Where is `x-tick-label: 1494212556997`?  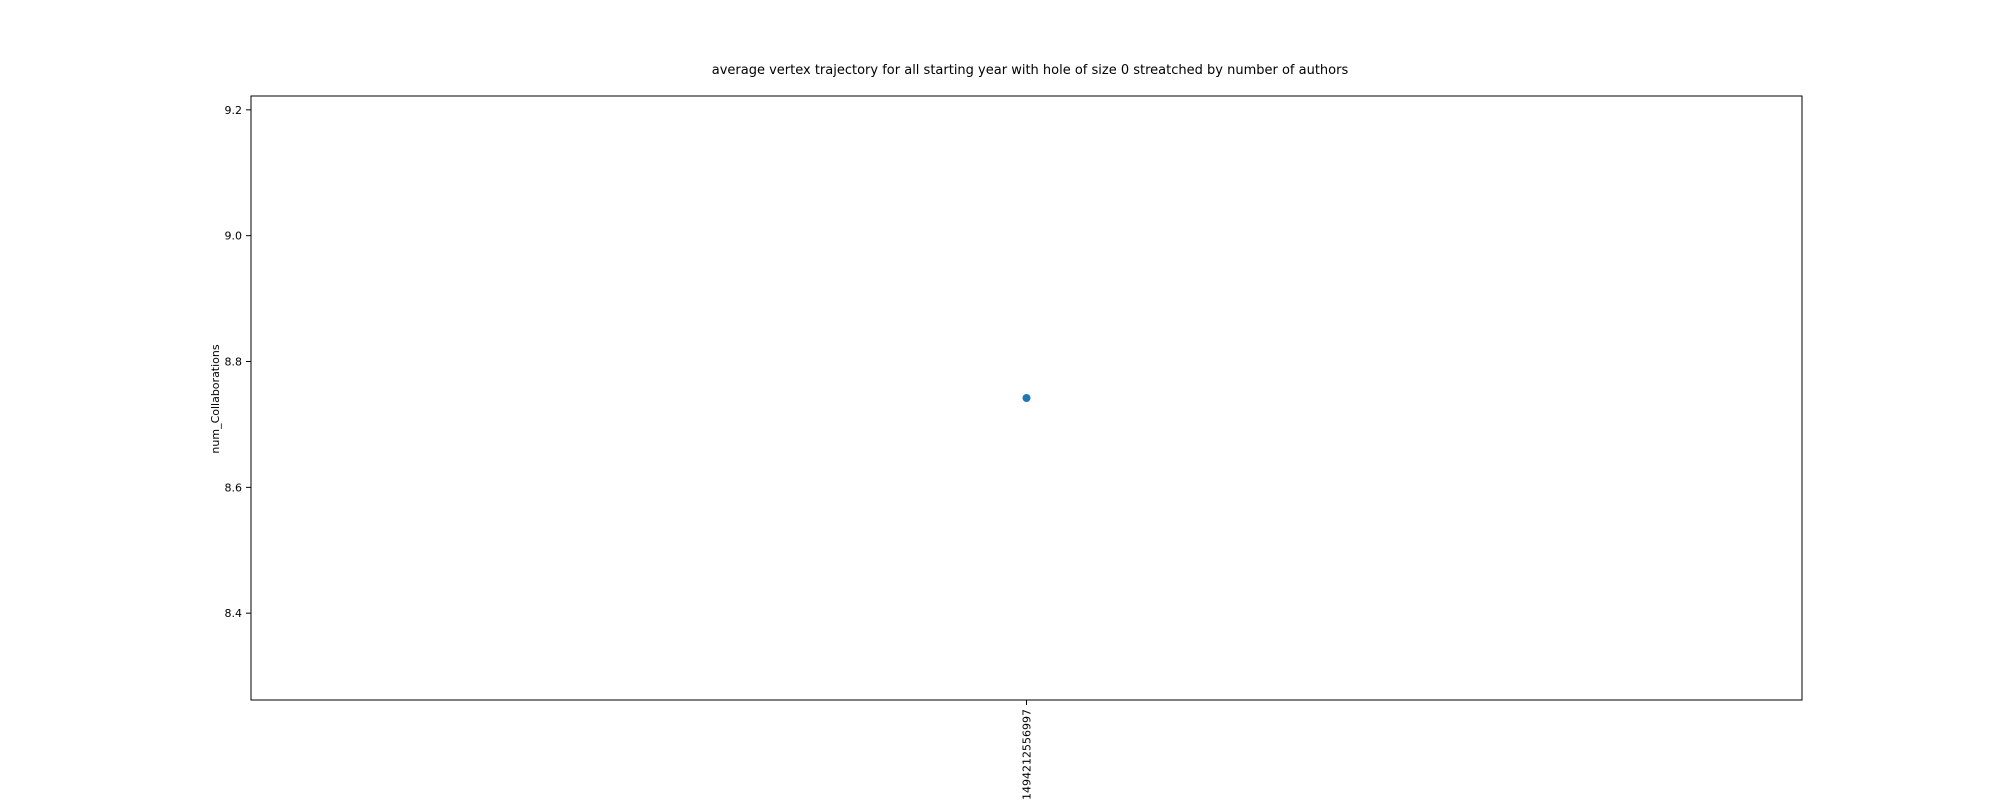
x-tick-label: 1494212556997 is located at coordinates (1027, 754).